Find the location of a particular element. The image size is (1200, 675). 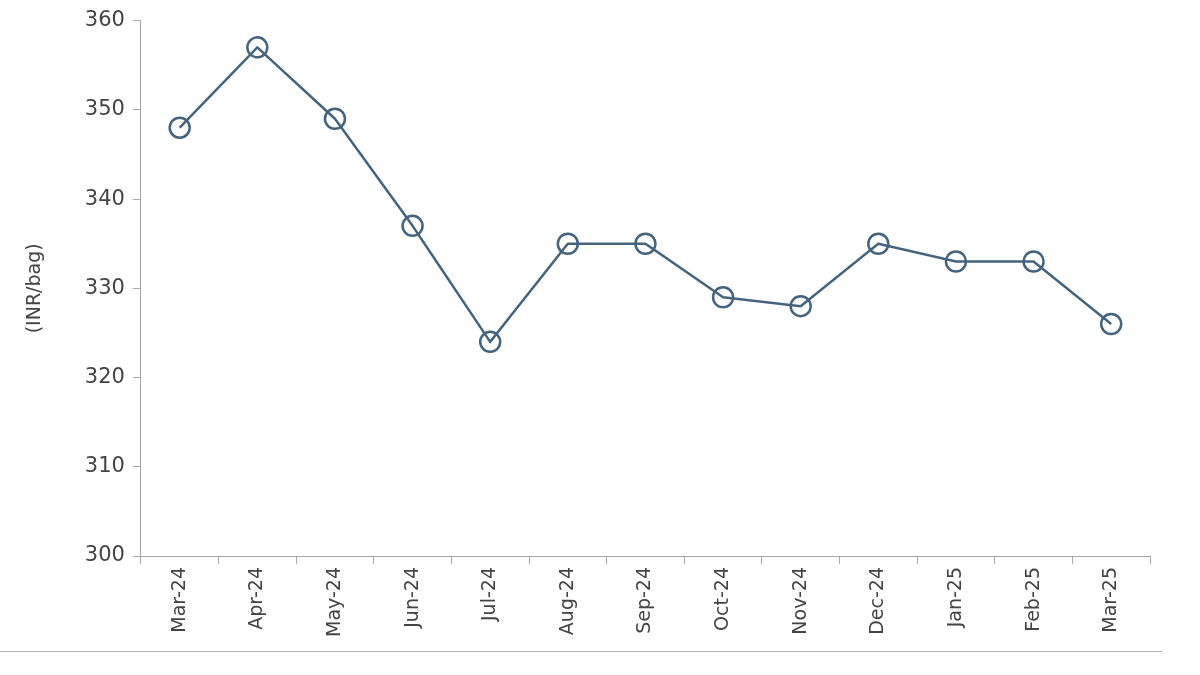

x-tick-label: Jul-24 is located at coordinates (488, 594).